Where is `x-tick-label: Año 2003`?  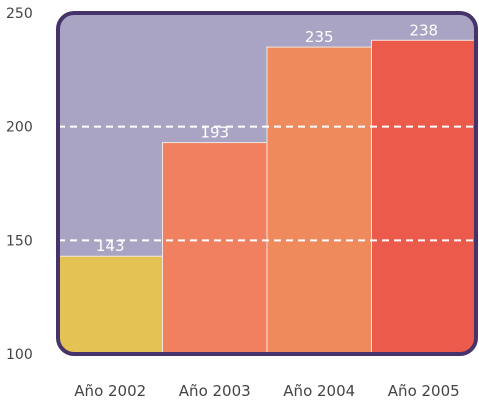
x-tick-label: Año 2003 is located at coordinates (215, 391).